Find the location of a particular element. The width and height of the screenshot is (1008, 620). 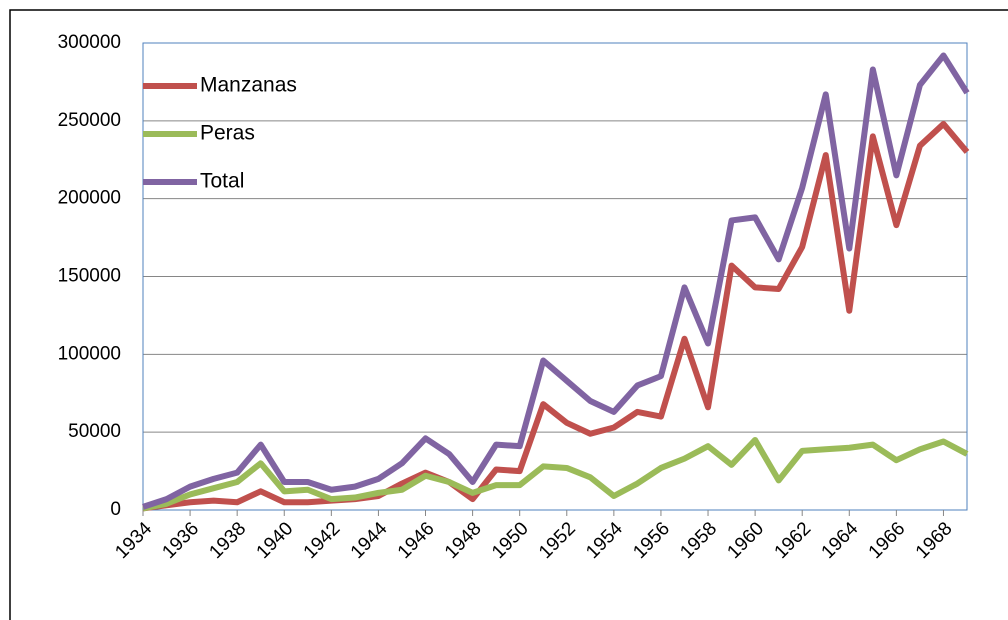

x-tick-label: 1936 is located at coordinates (180, 540).